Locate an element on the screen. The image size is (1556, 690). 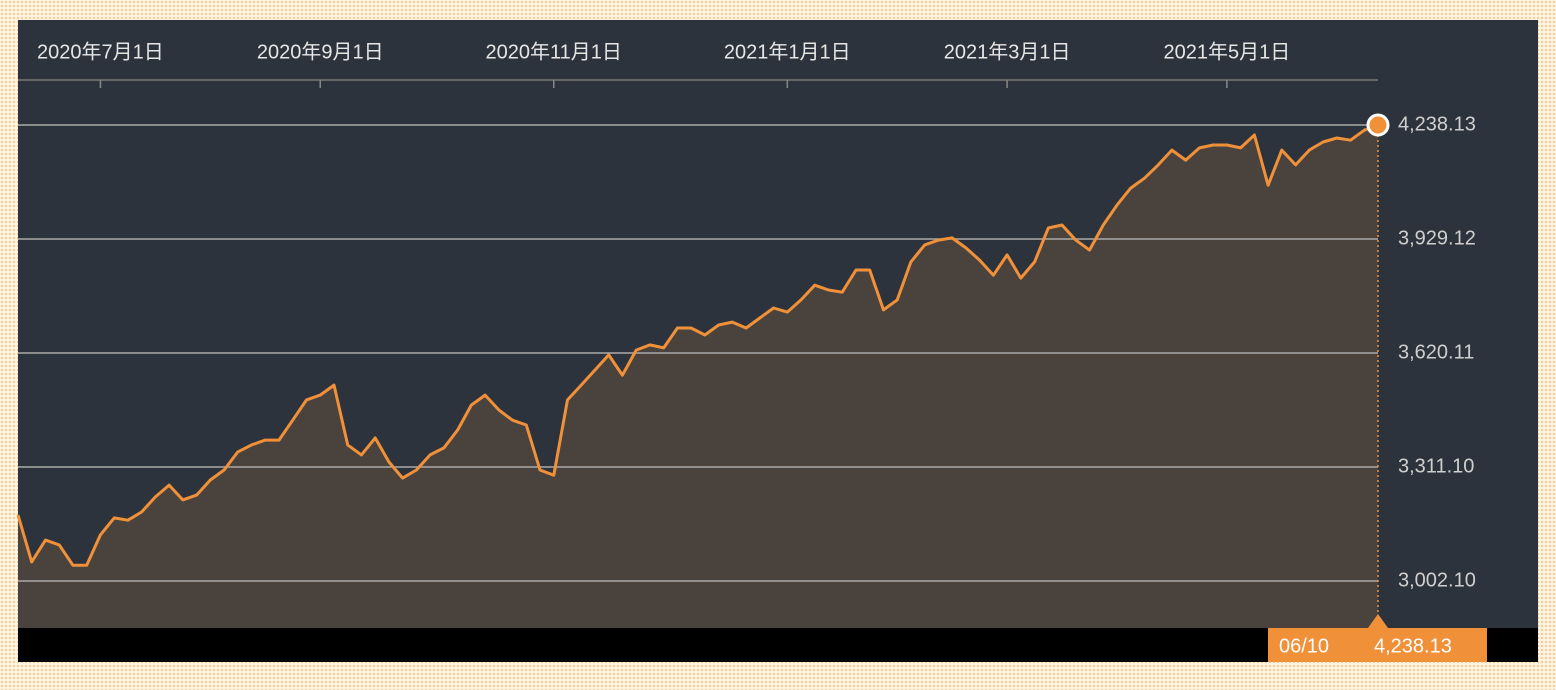
y-tick-label: 3,002.10 is located at coordinates (1437, 580).